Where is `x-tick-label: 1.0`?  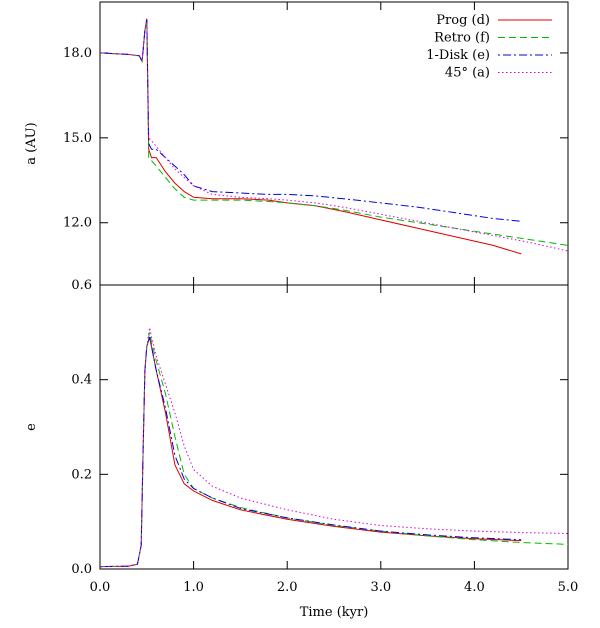 x-tick-label: 1.0 is located at coordinates (193, 587).